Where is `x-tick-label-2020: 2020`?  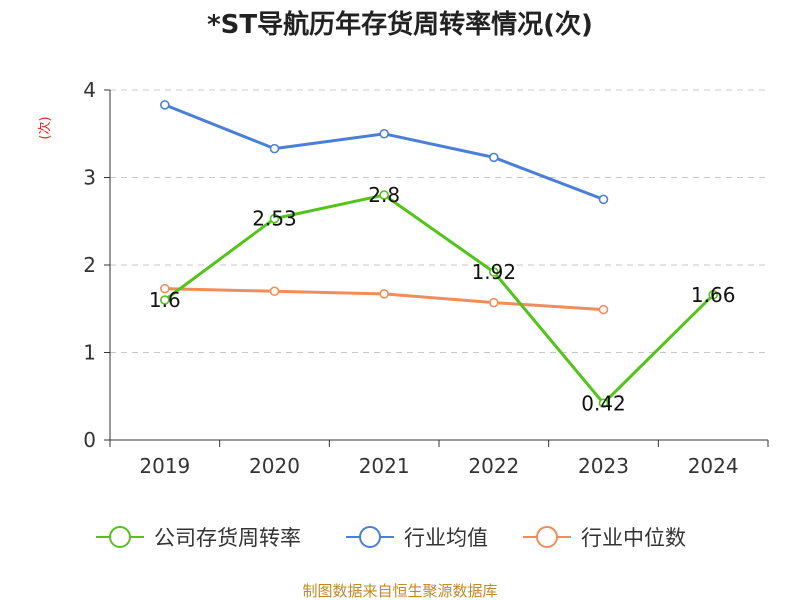 x-tick-label-2020: 2020 is located at coordinates (274, 466).